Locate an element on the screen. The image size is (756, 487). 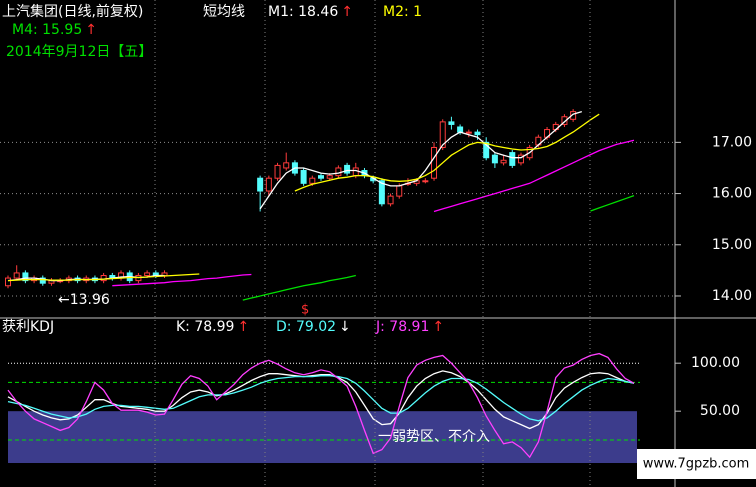
legend-entry: M2: 1 is located at coordinates (402, 12).